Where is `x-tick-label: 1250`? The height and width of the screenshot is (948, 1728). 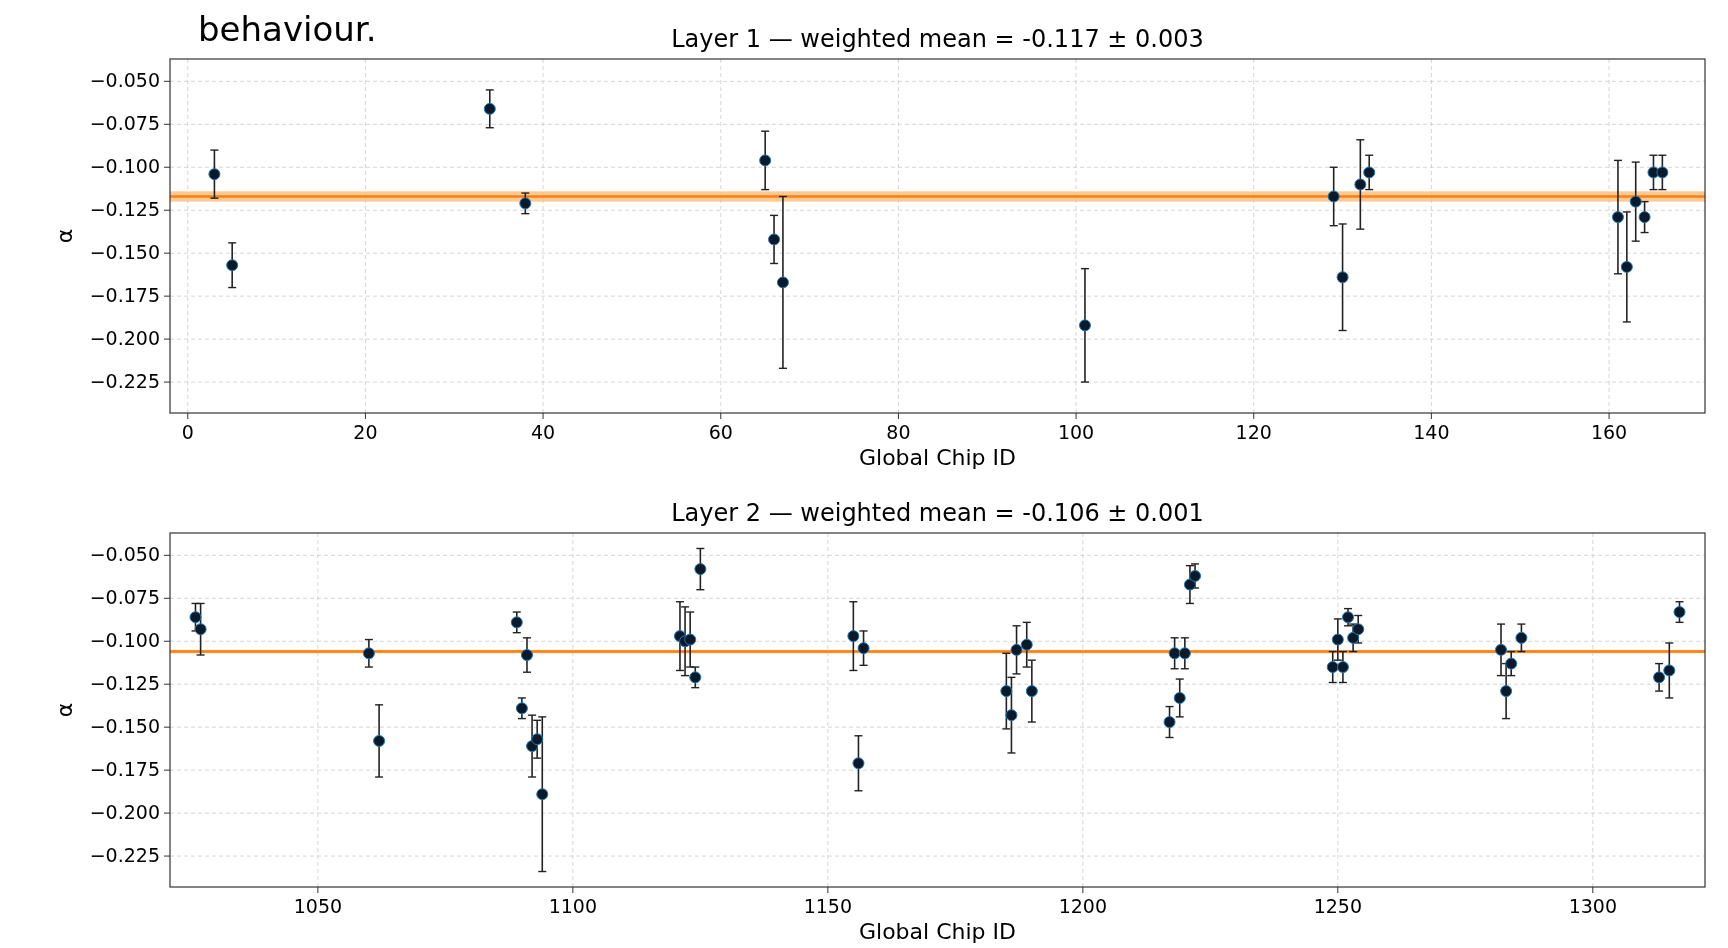 x-tick-label: 1250 is located at coordinates (1337, 906).